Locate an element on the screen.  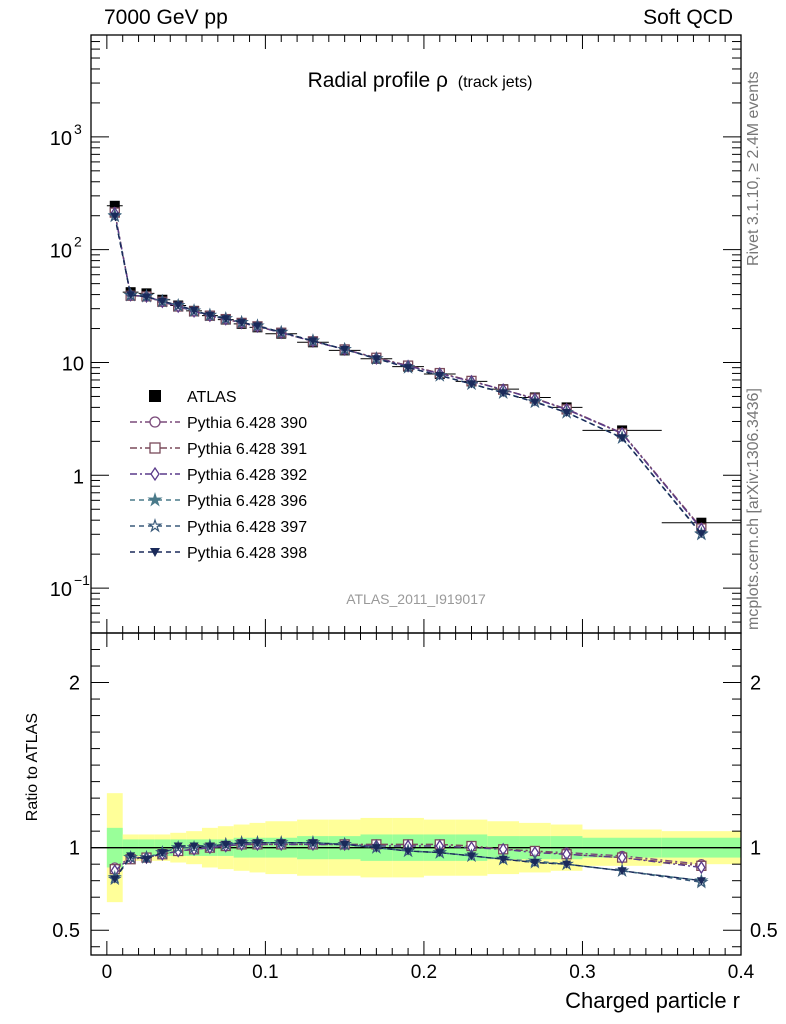
ratio-y-tick-label-right: 1 is located at coordinates (755, 849).